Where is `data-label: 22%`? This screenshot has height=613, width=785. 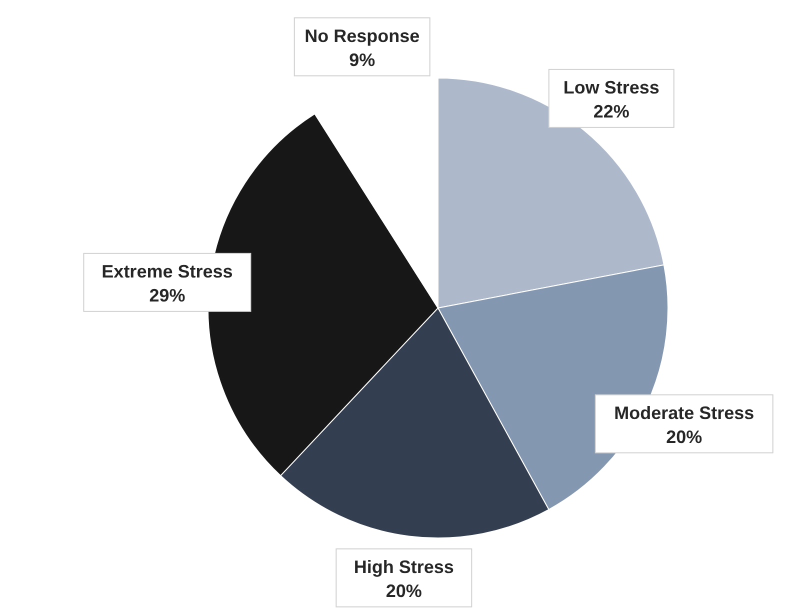
data-label: 22% is located at coordinates (611, 111).